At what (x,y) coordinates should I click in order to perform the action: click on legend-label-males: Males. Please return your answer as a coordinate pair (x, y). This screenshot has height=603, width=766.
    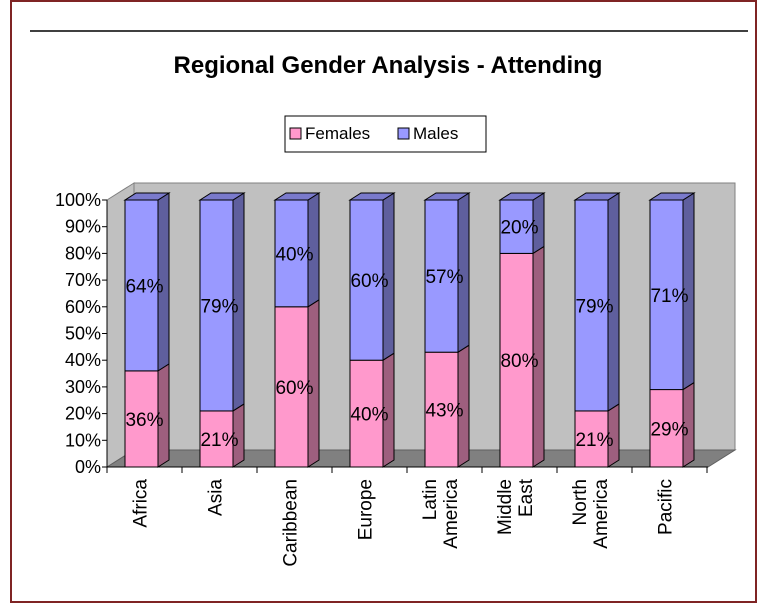
    Looking at the image, I should click on (435, 133).